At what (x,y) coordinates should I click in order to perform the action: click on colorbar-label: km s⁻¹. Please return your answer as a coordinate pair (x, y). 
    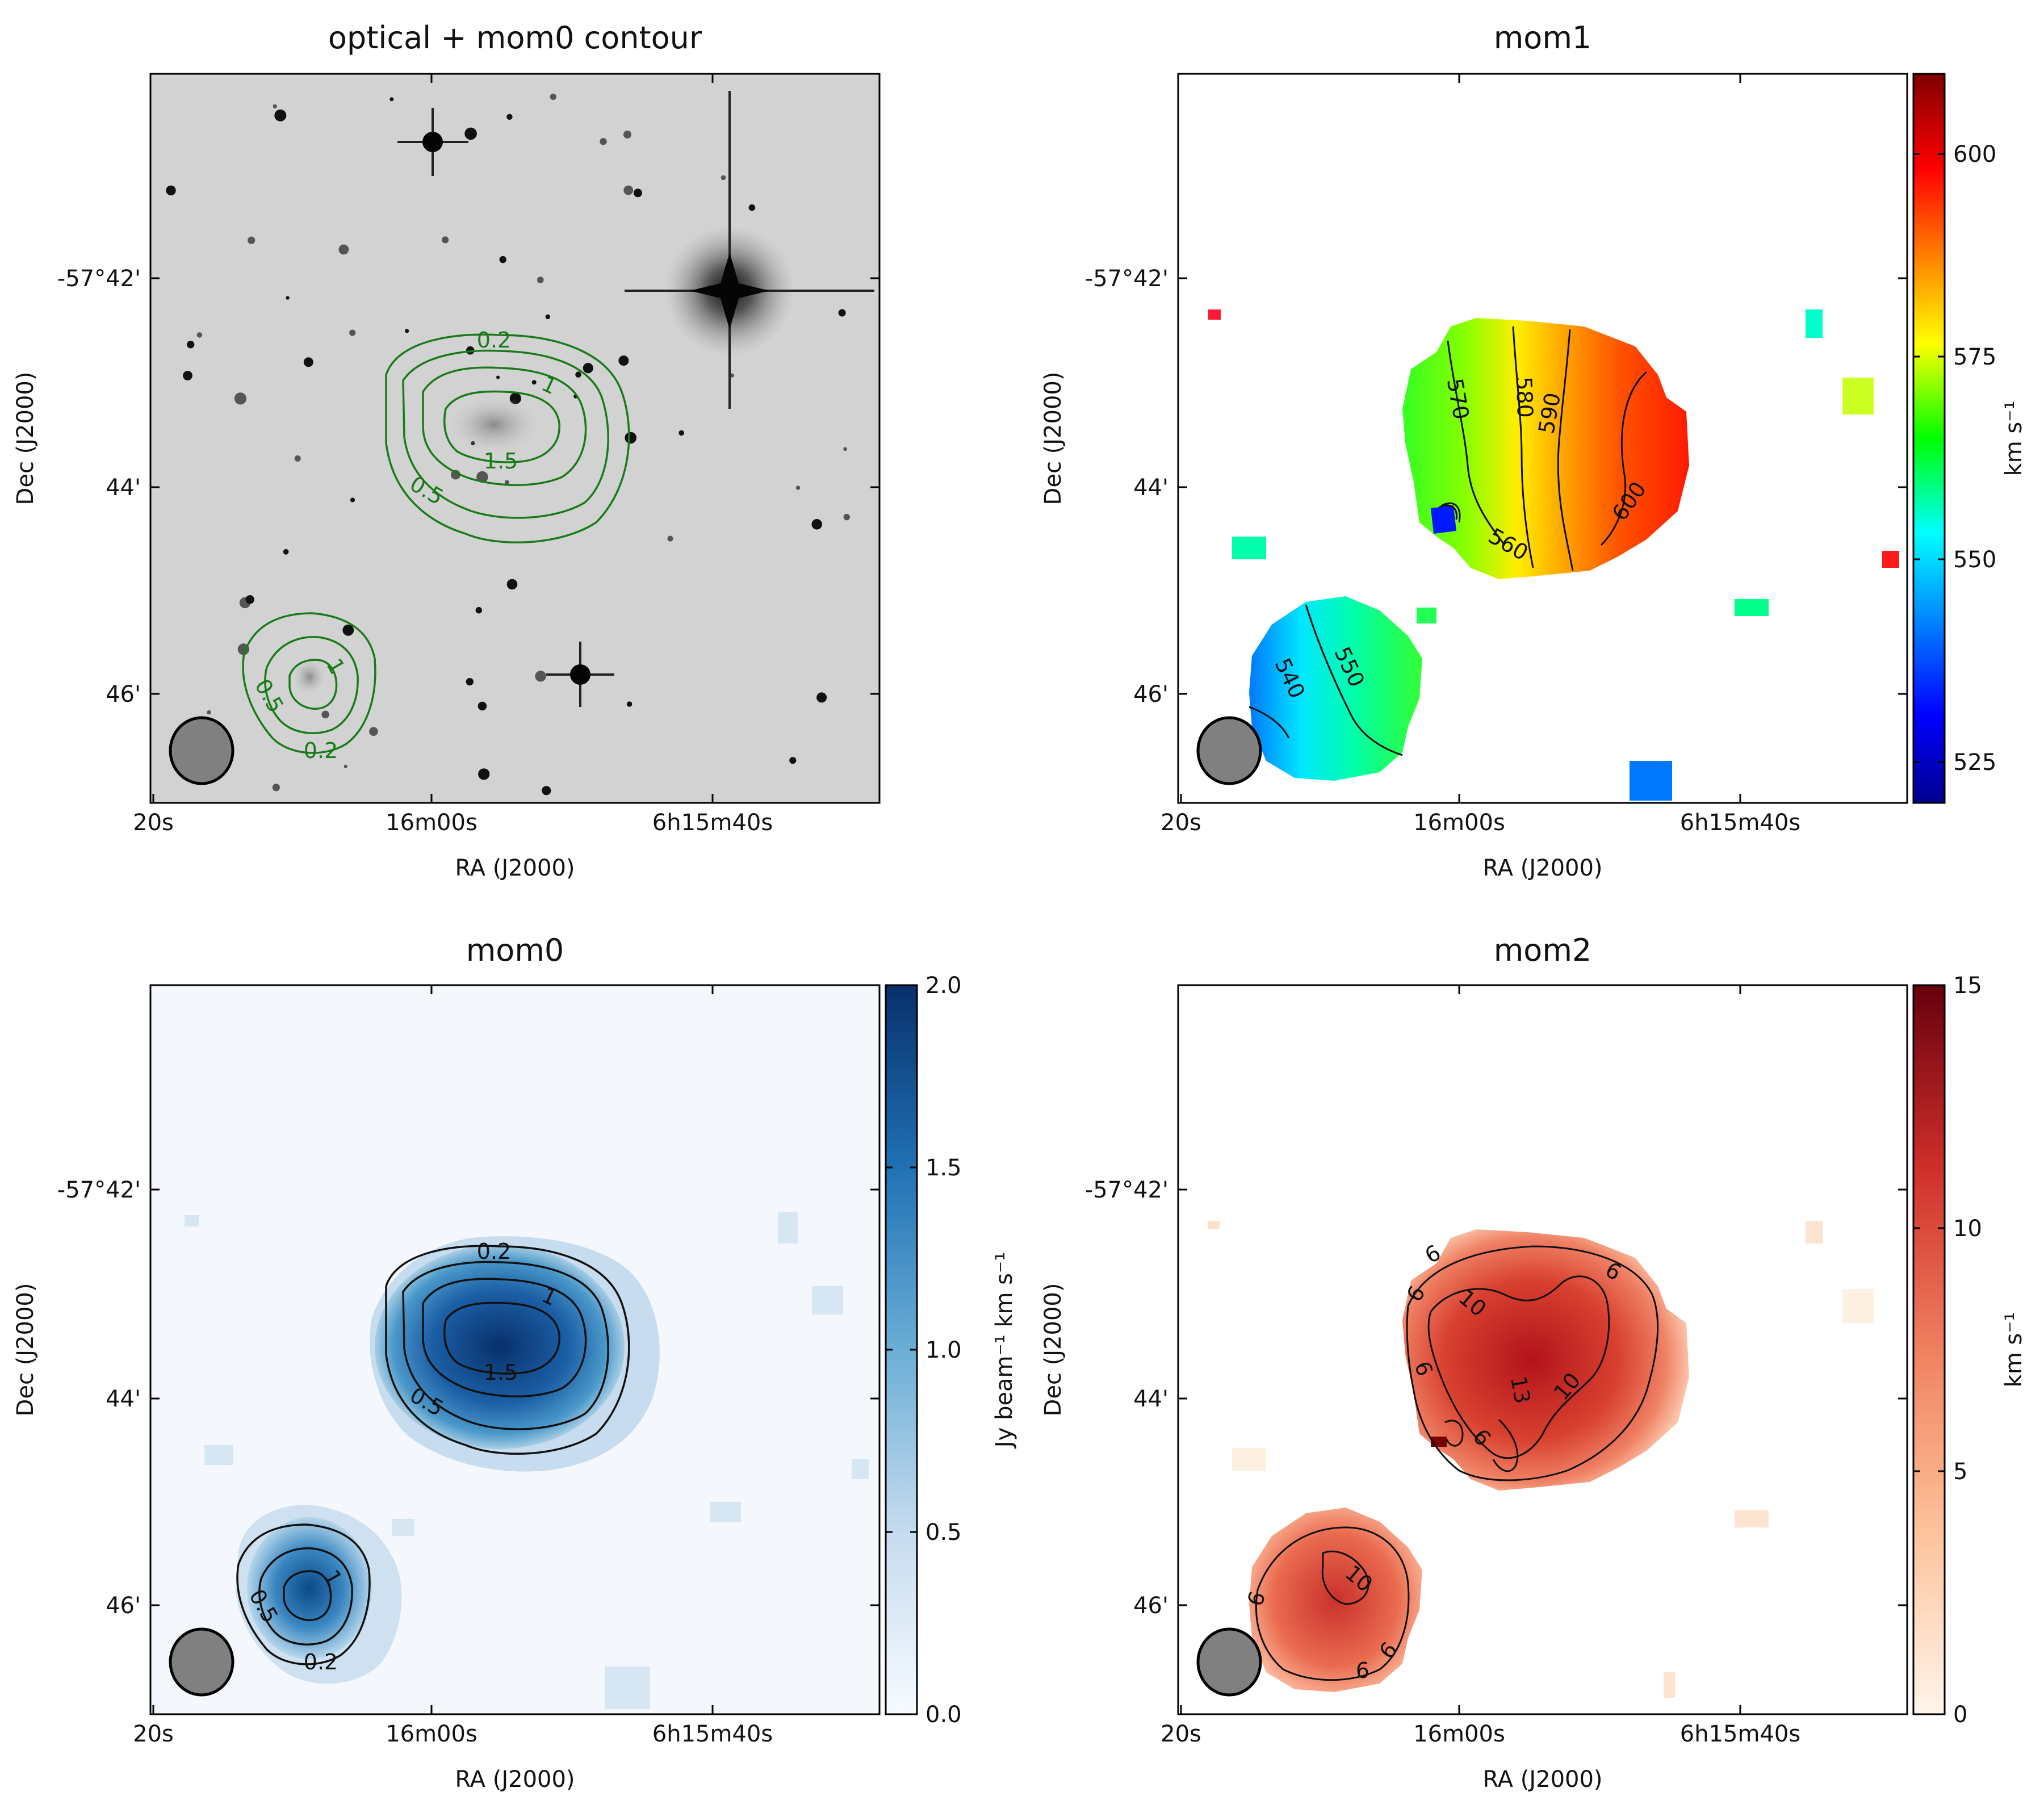
    Looking at the image, I should click on (2014, 438).